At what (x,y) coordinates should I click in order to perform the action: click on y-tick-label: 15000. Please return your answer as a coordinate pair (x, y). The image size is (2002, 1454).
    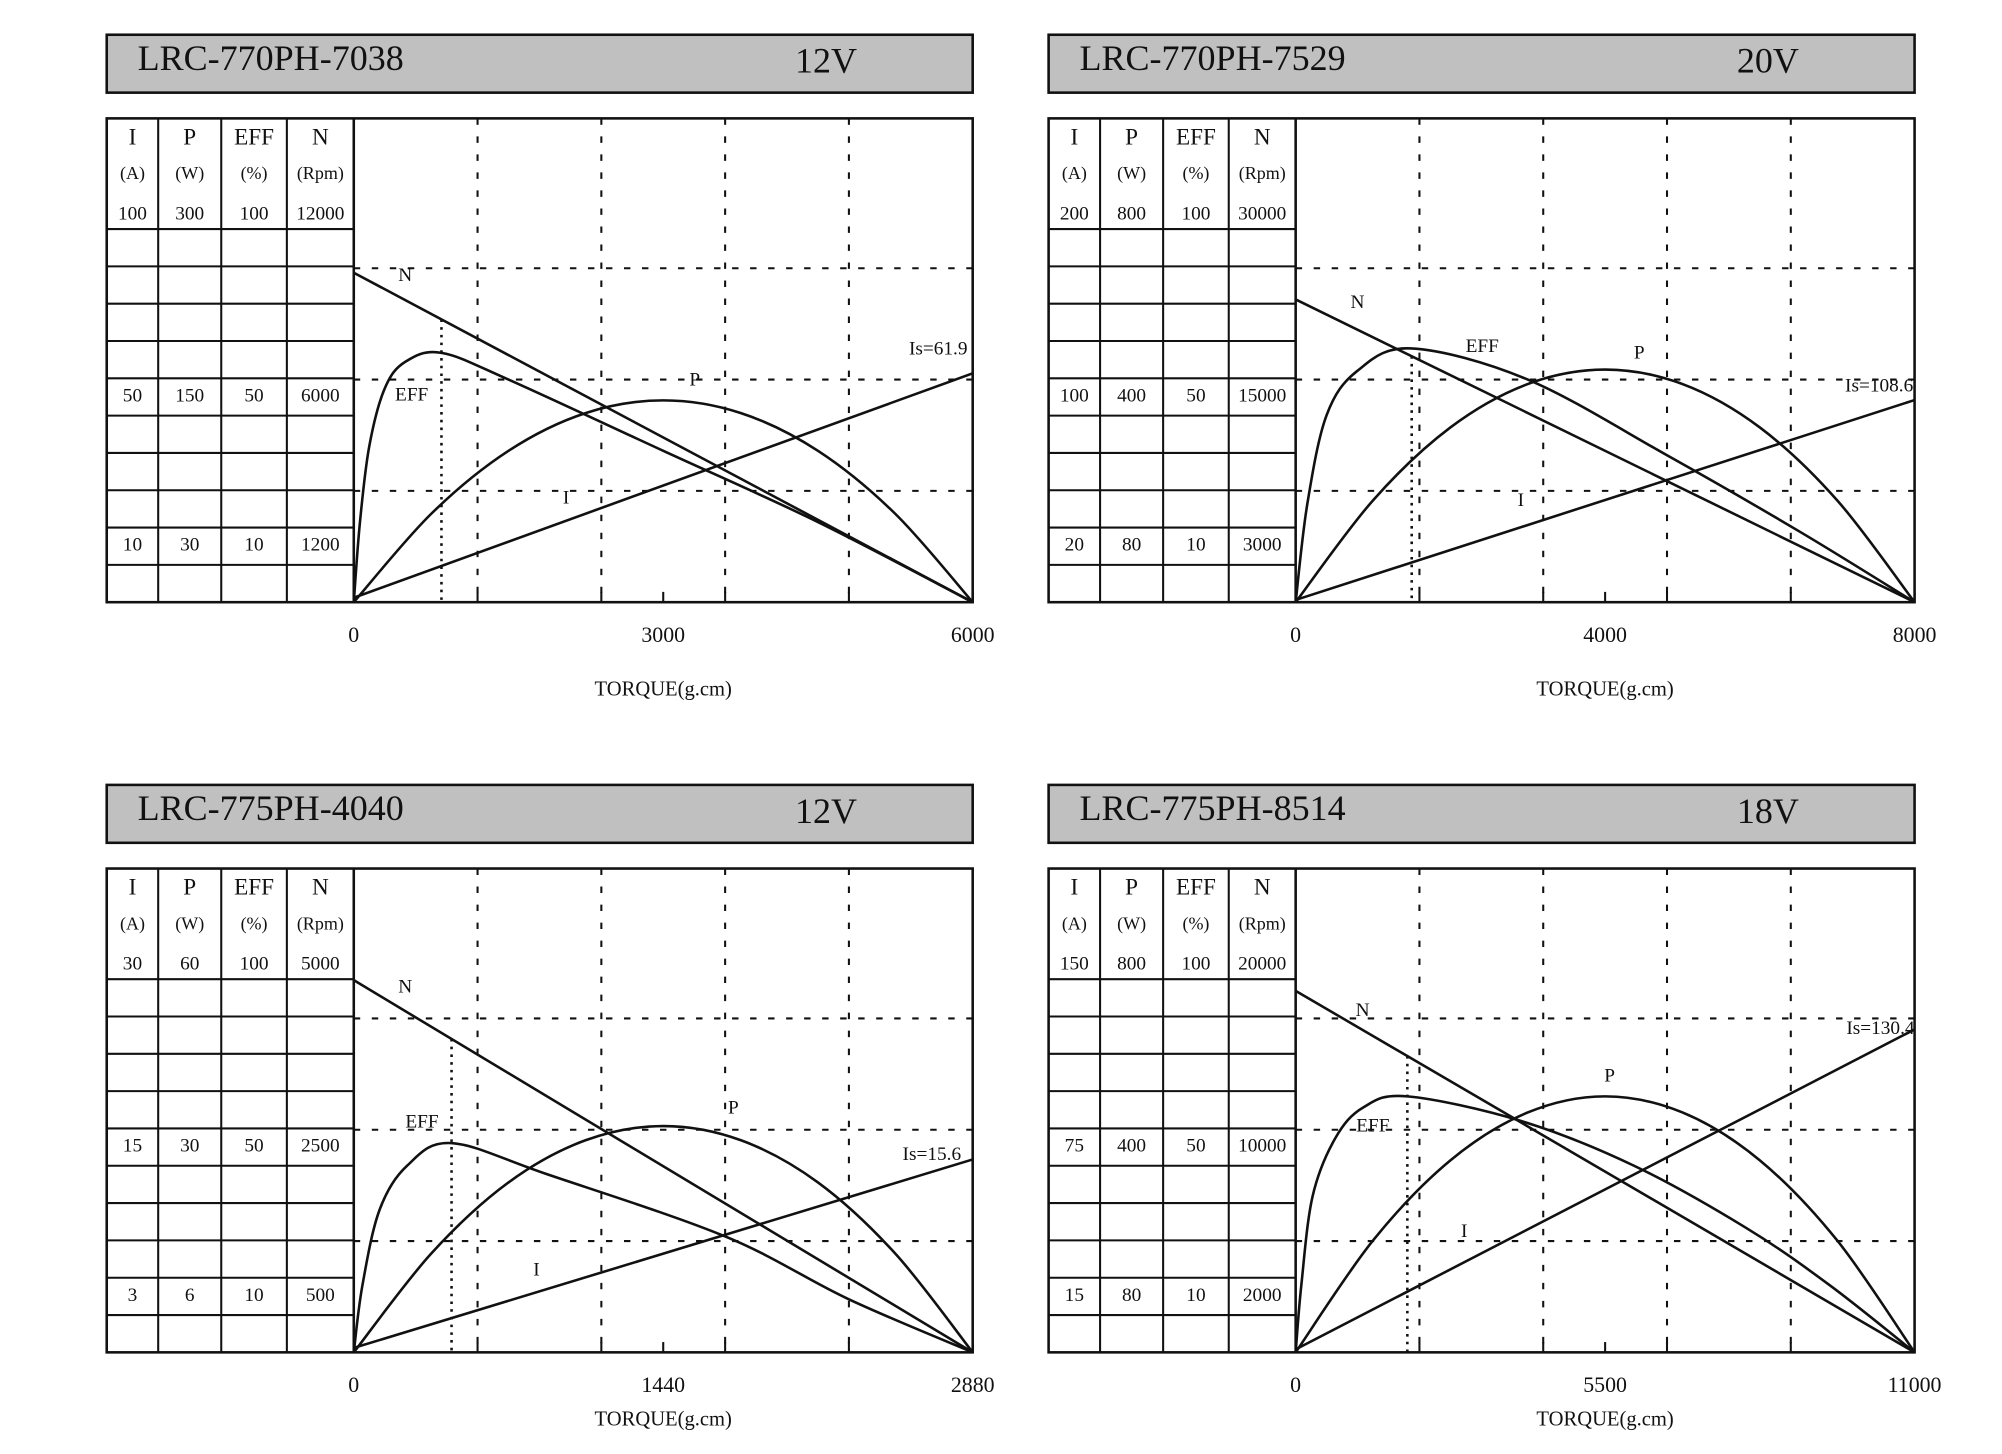
    Looking at the image, I should click on (1262, 395).